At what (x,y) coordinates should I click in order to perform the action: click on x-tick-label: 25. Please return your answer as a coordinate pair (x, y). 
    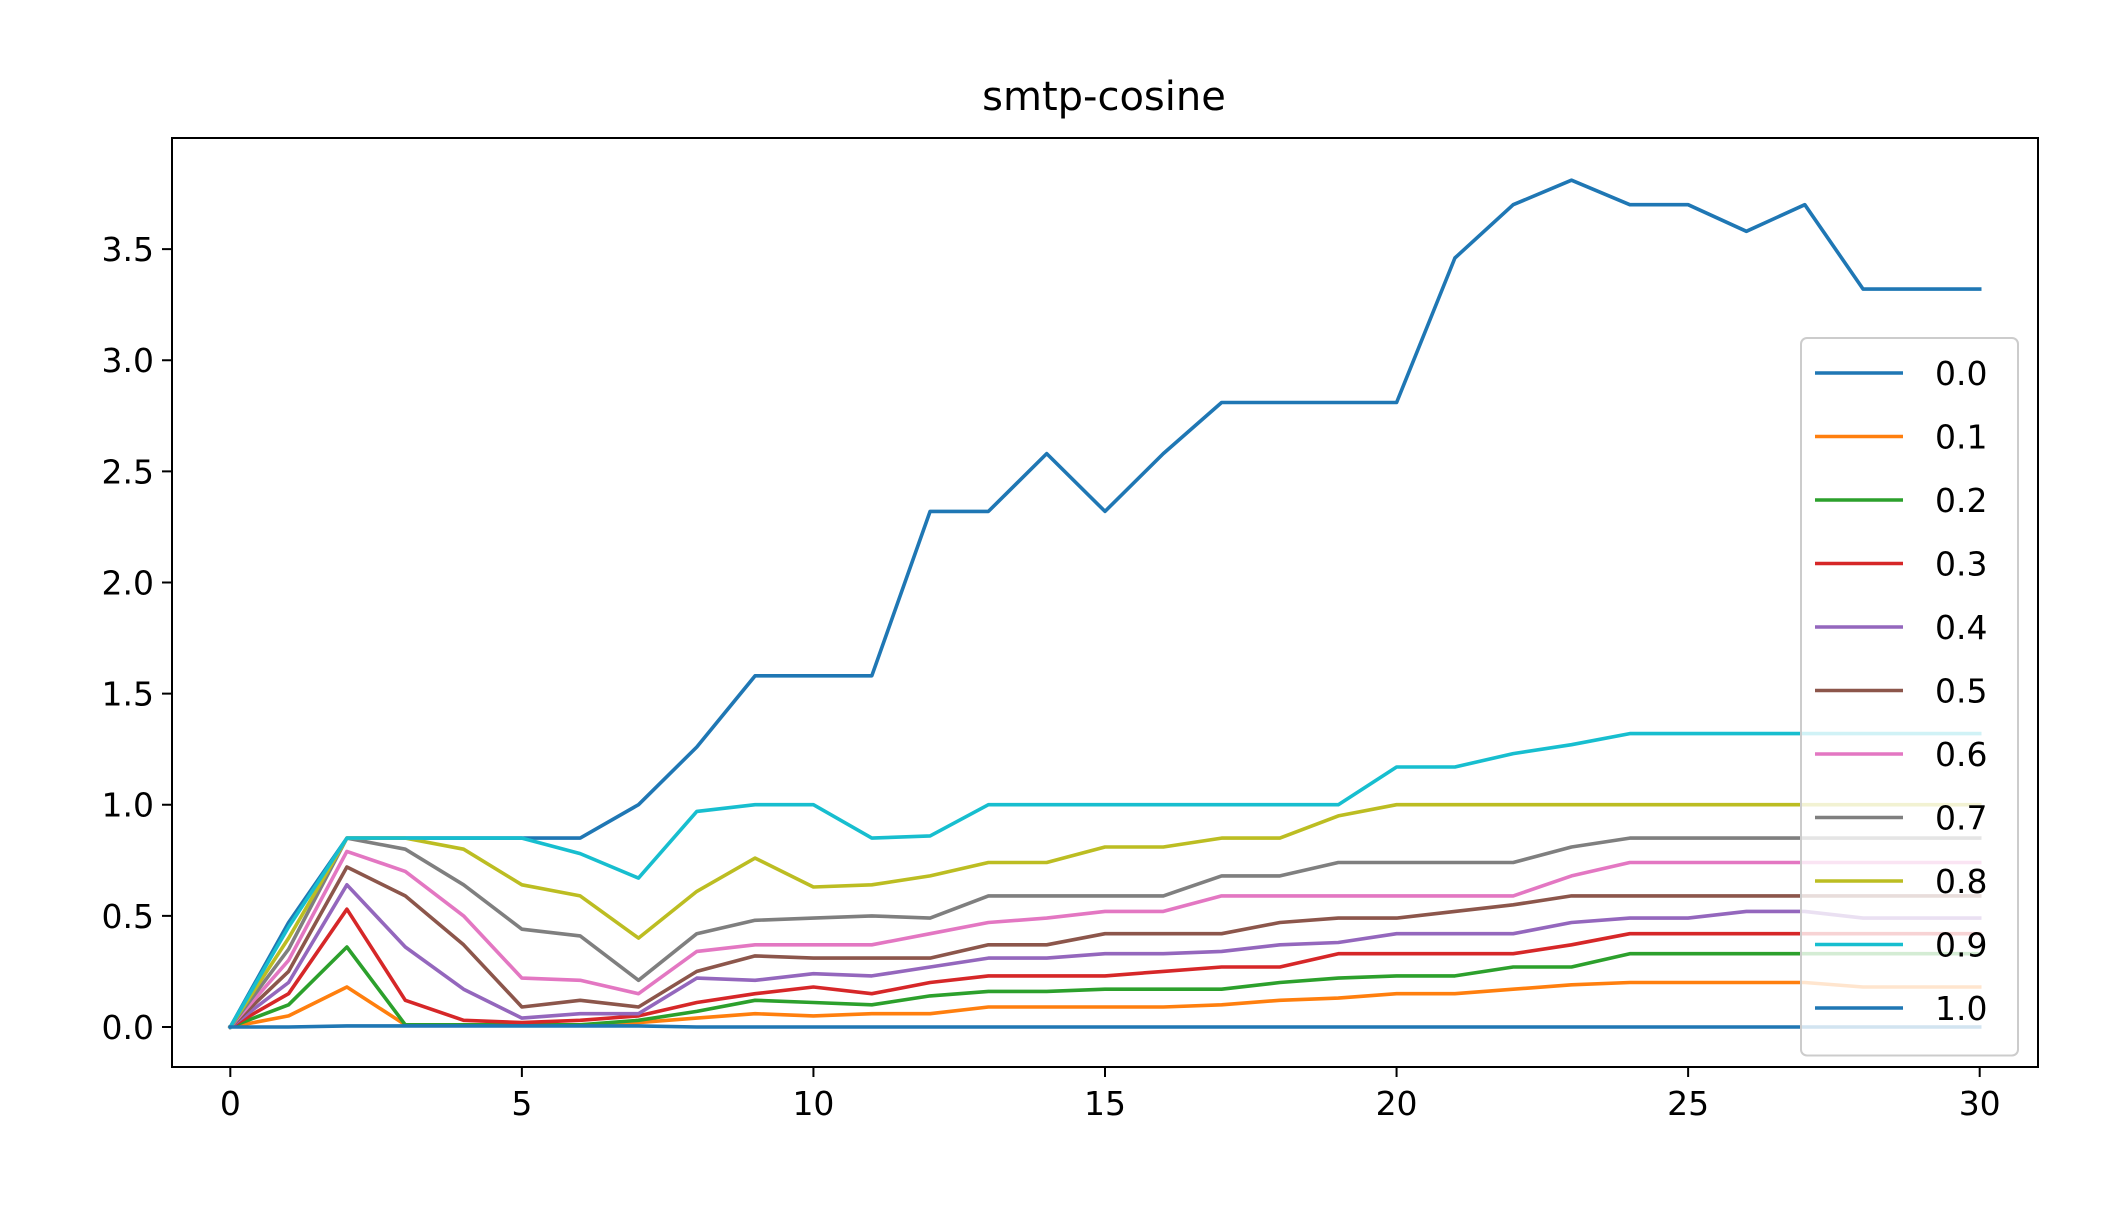
    Looking at the image, I should click on (1688, 1103).